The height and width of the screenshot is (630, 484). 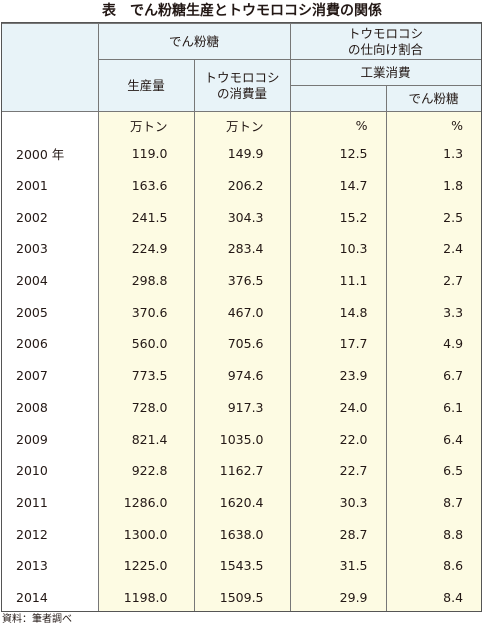 I want to click on starch-share-cell: 4.9, so click(x=433, y=344).